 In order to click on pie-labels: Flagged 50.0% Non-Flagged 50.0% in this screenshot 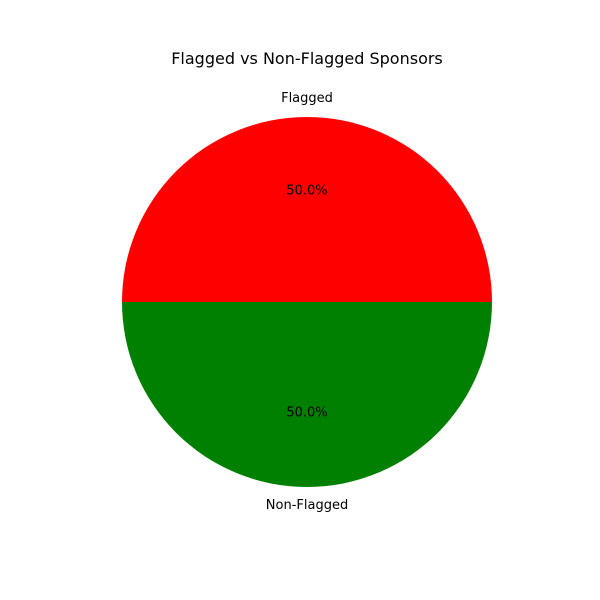, I will do `click(307, 302)`.